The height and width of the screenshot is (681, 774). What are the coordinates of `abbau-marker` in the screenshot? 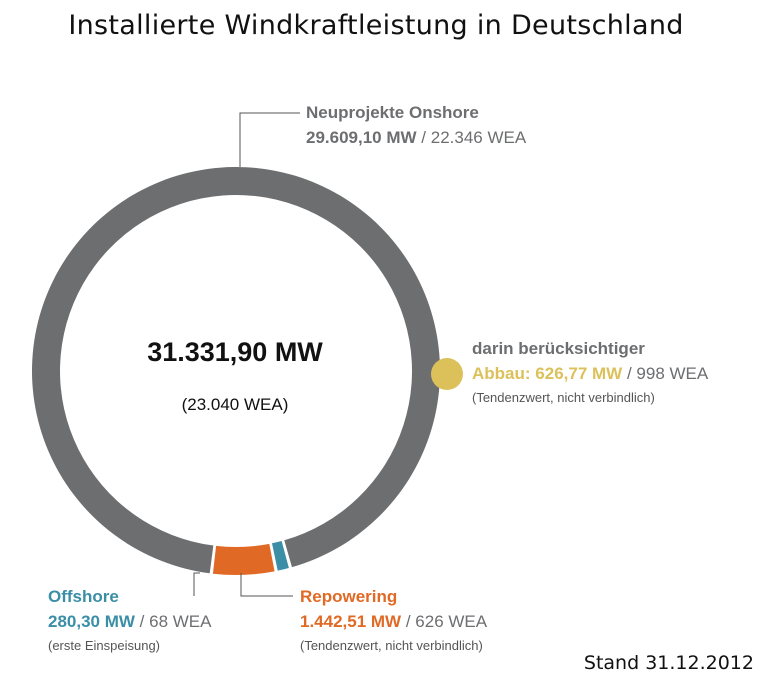 It's located at (447, 374).